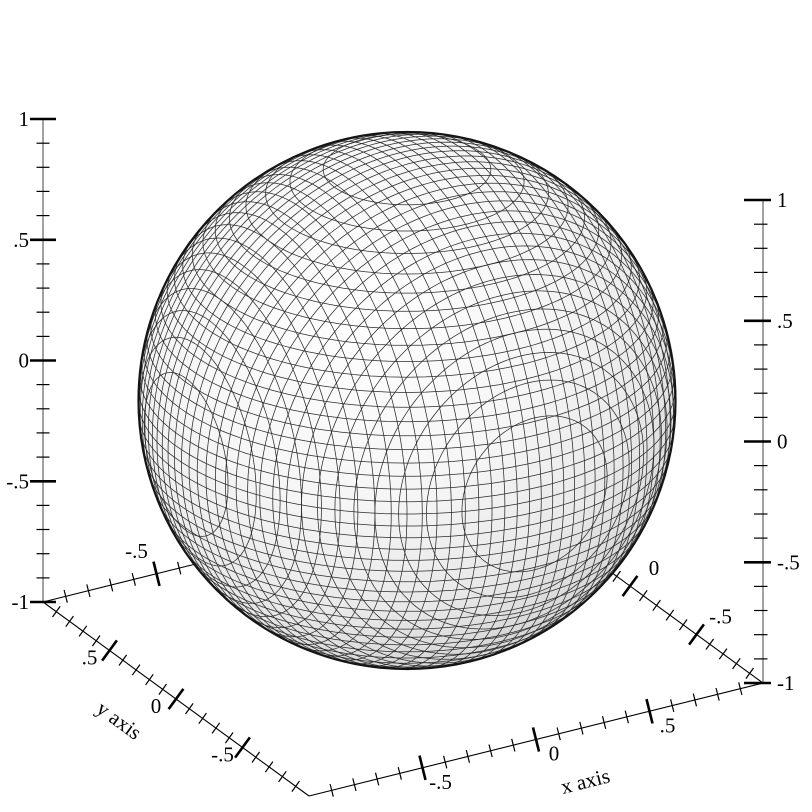 The height and width of the screenshot is (812, 812). I want to click on y-back-tick-label: -.5, so click(720, 617).